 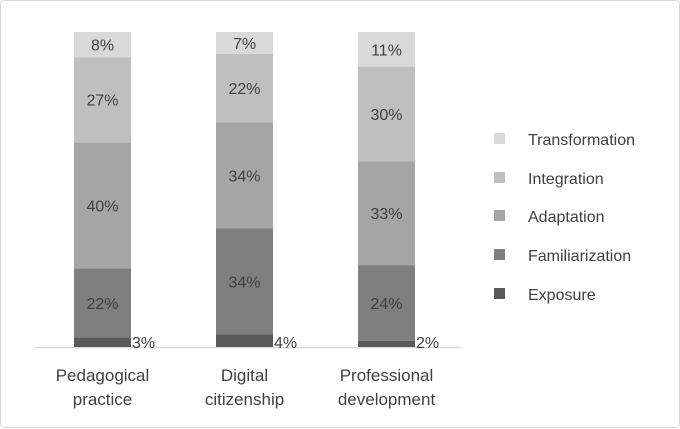 I want to click on data-label: 24%, so click(x=386, y=304).